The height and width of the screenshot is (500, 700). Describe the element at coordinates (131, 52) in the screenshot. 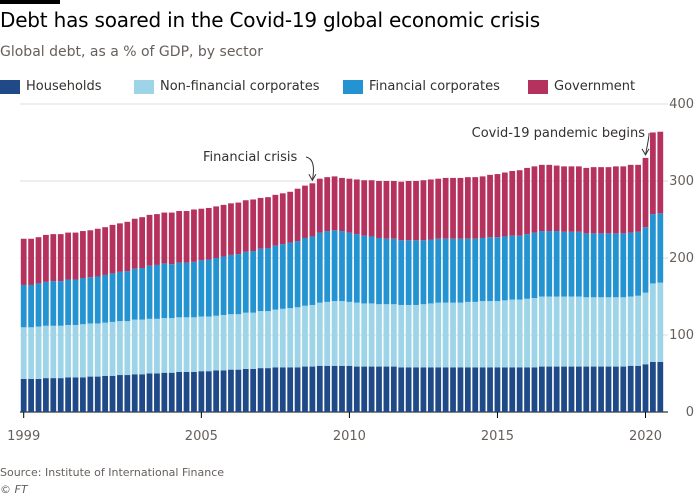

I see `chart-subtitle: Global debt, as a % of GDP, by sector` at that location.